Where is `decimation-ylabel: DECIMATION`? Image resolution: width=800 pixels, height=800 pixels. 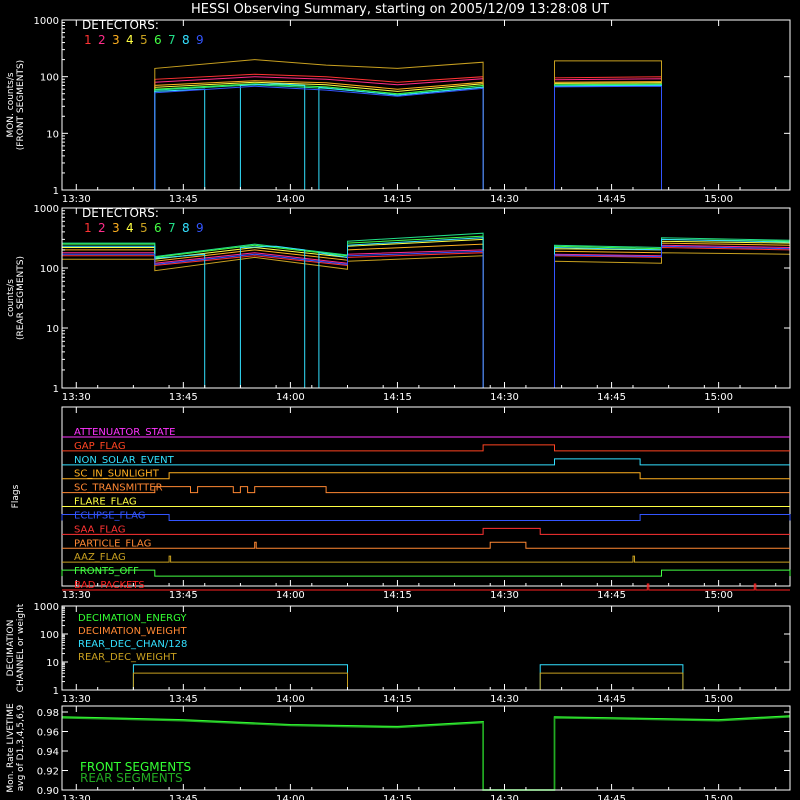 decimation-ylabel: DECIMATION is located at coordinates (11, 648).